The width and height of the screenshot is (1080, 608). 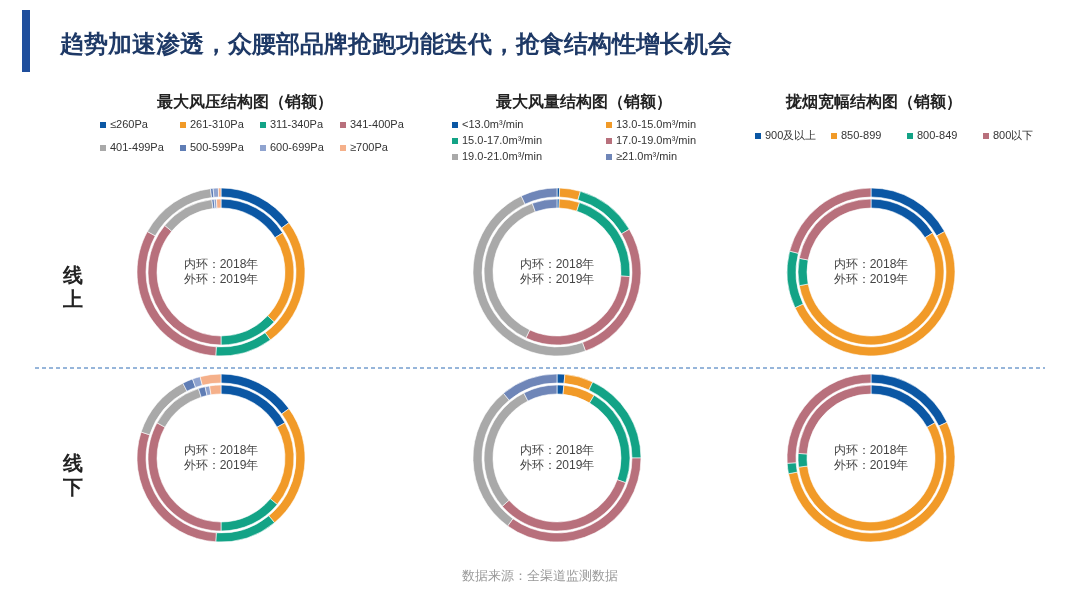 What do you see at coordinates (540, 575) in the screenshot?
I see `source-note: 数据来源：全渠道监测数据` at bounding box center [540, 575].